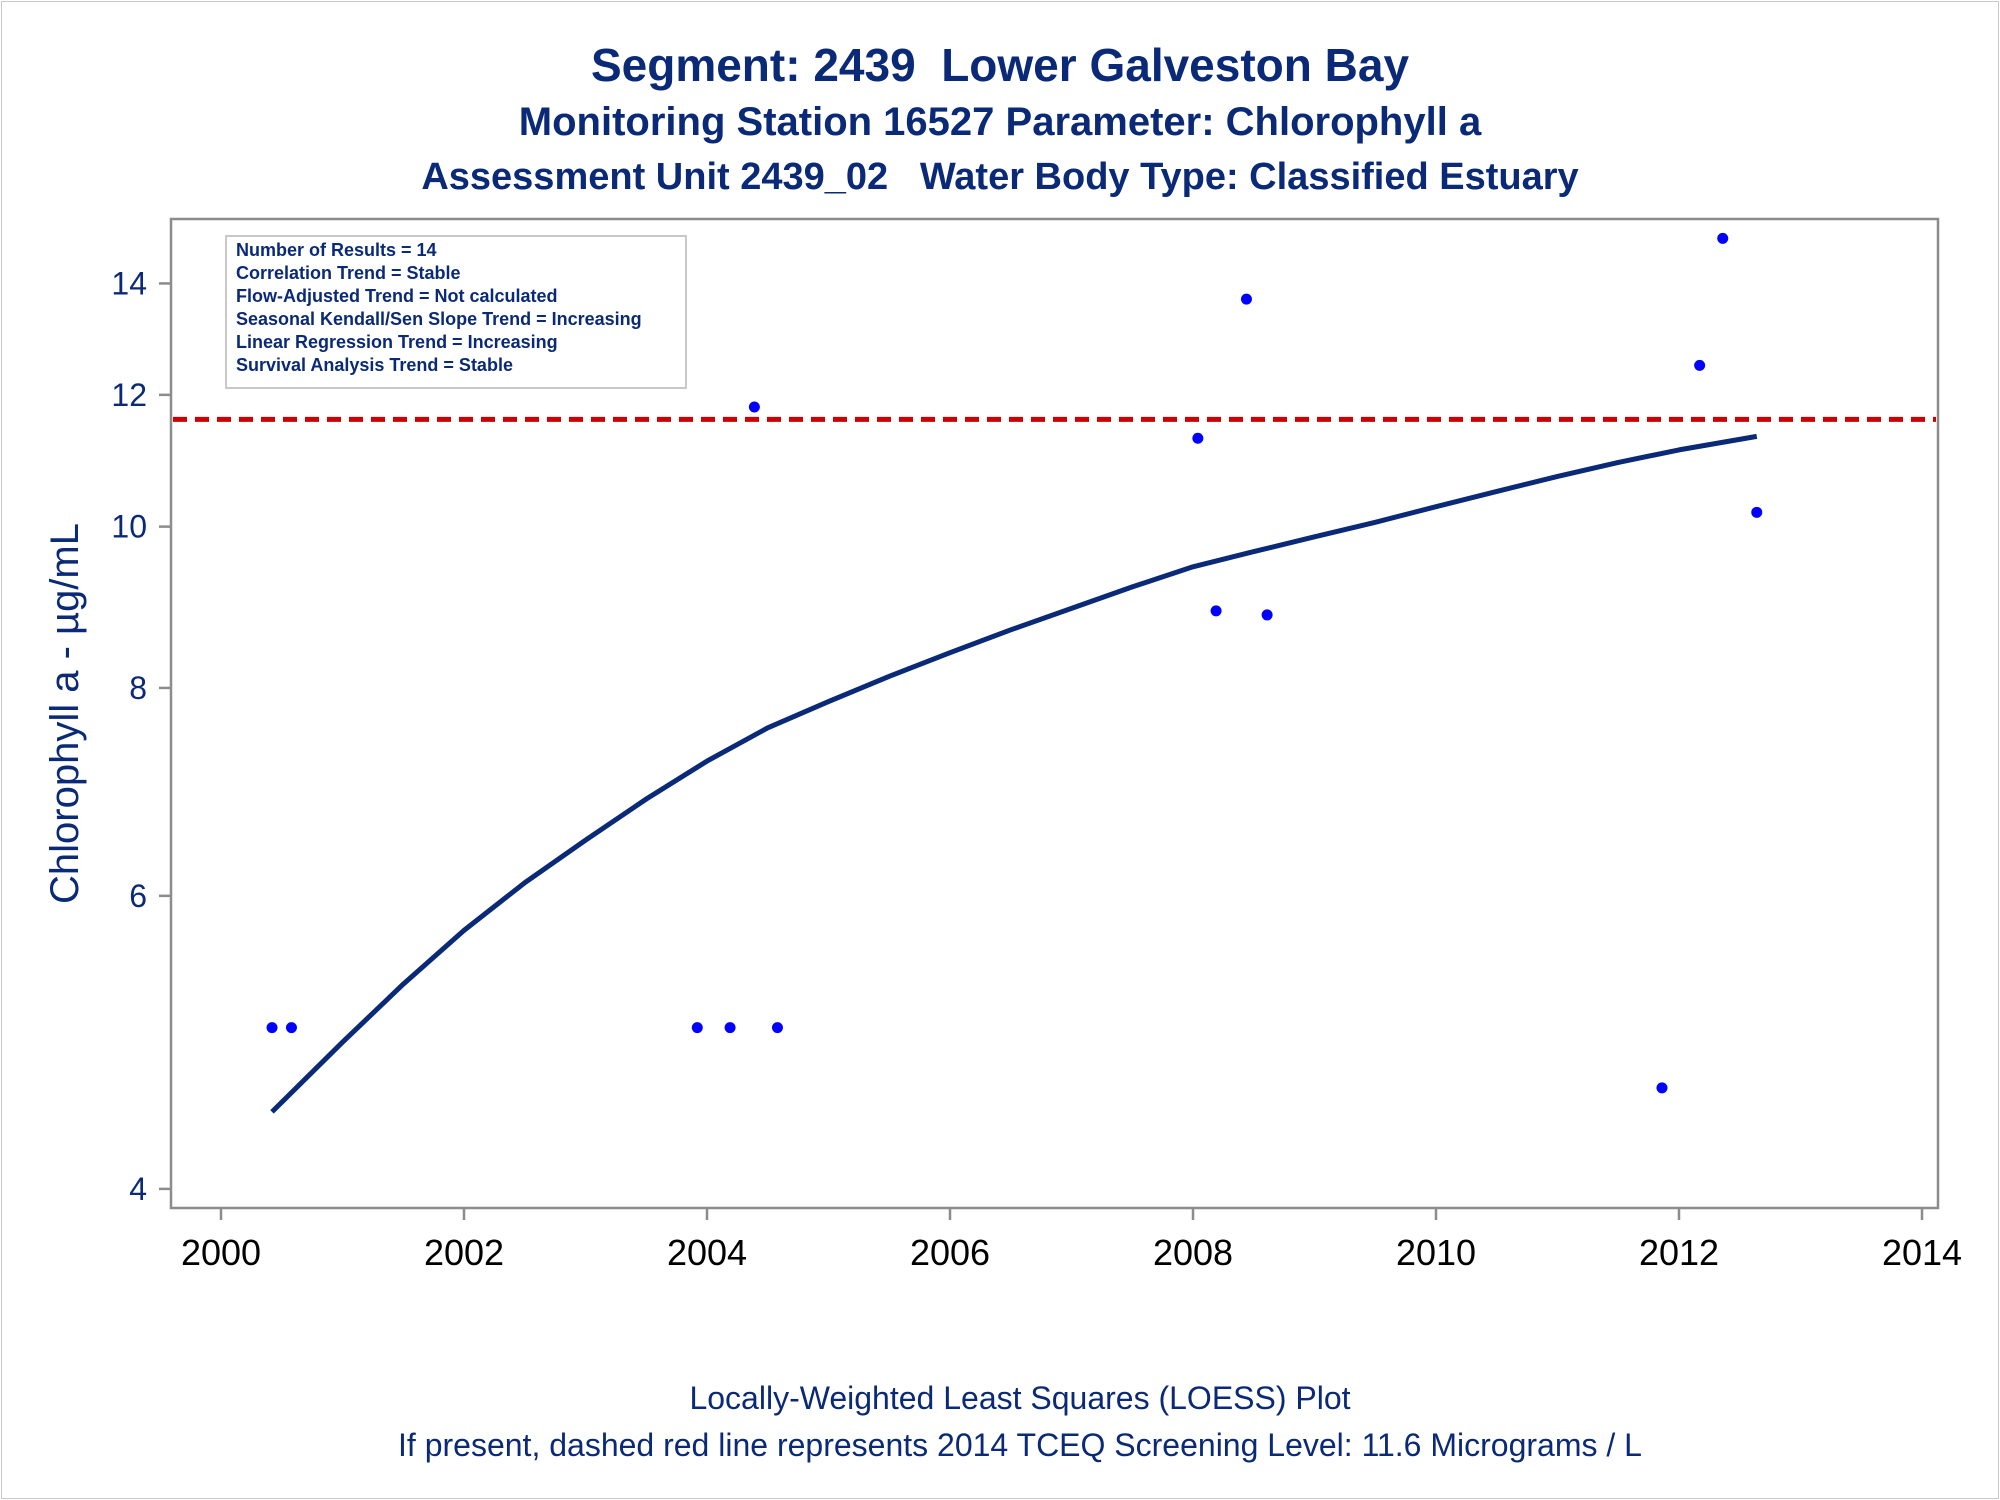  Describe the element at coordinates (1436, 1252) in the screenshot. I see `x-tick-label: 2010` at that location.